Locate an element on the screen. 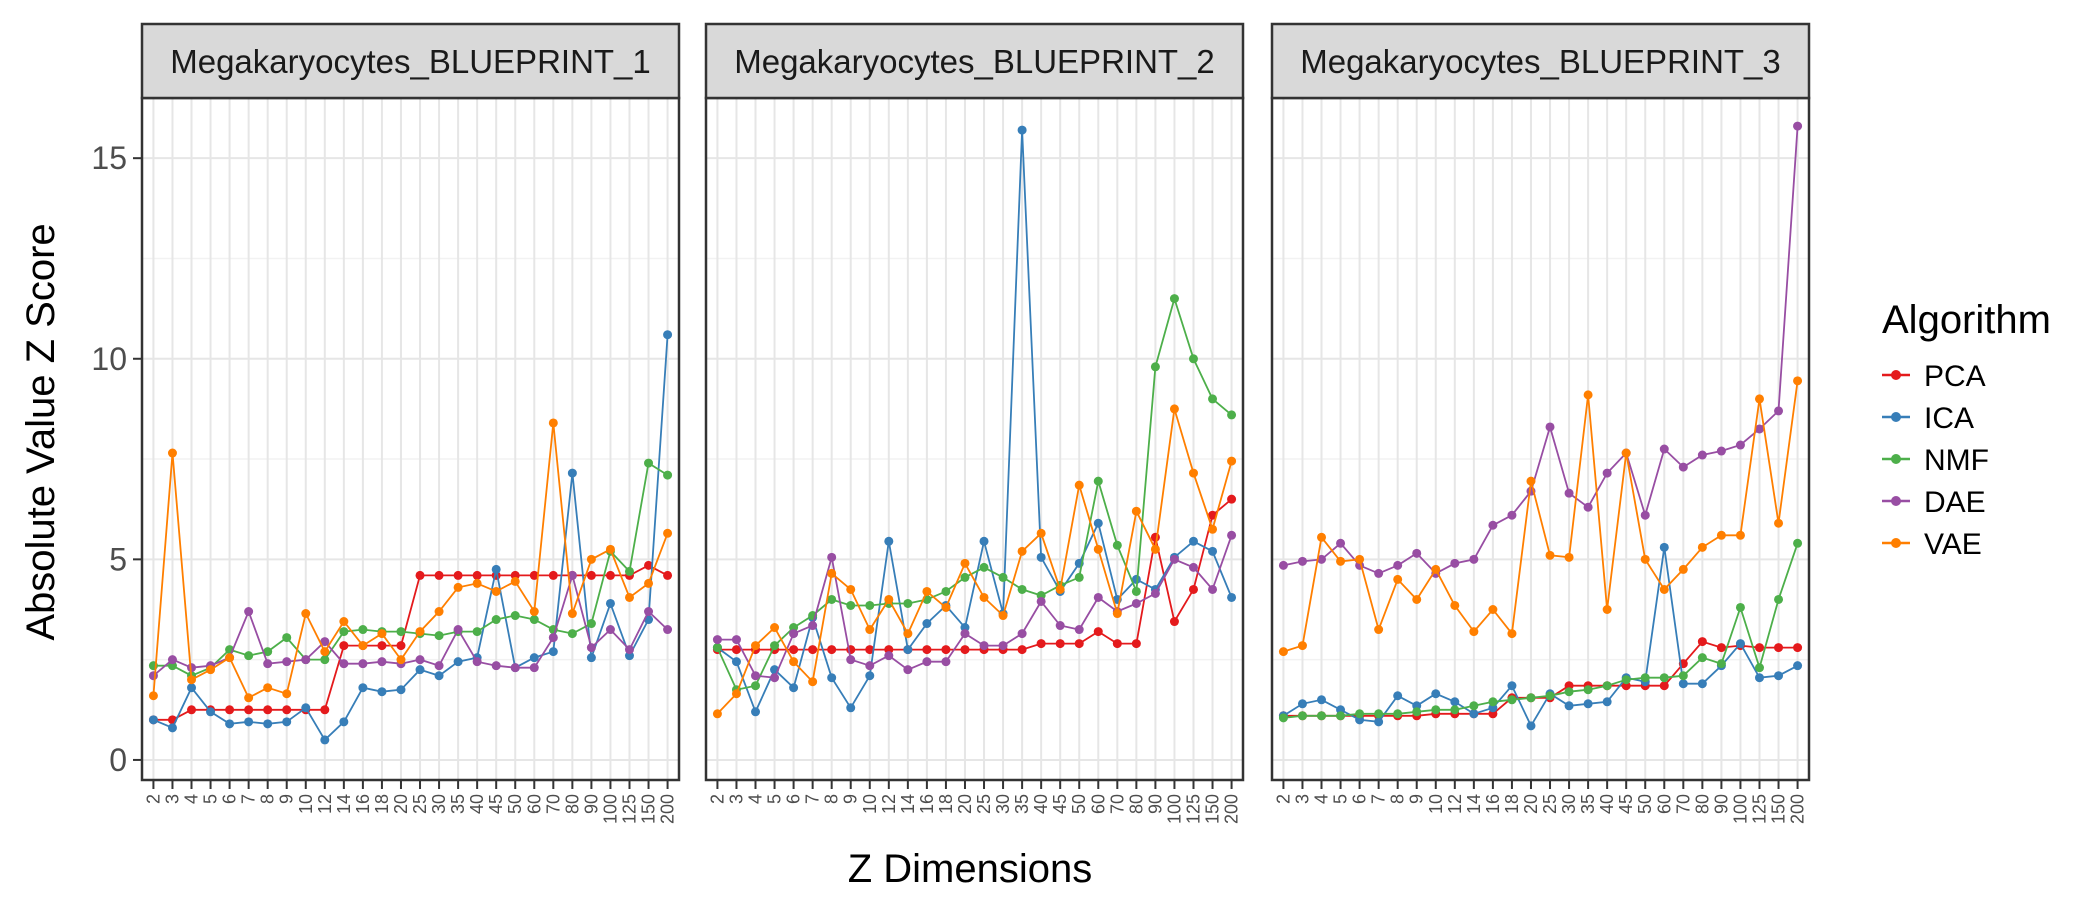 The width and height of the screenshot is (2100, 905). x-tick-label: 5 is located at coordinates (775, 799).